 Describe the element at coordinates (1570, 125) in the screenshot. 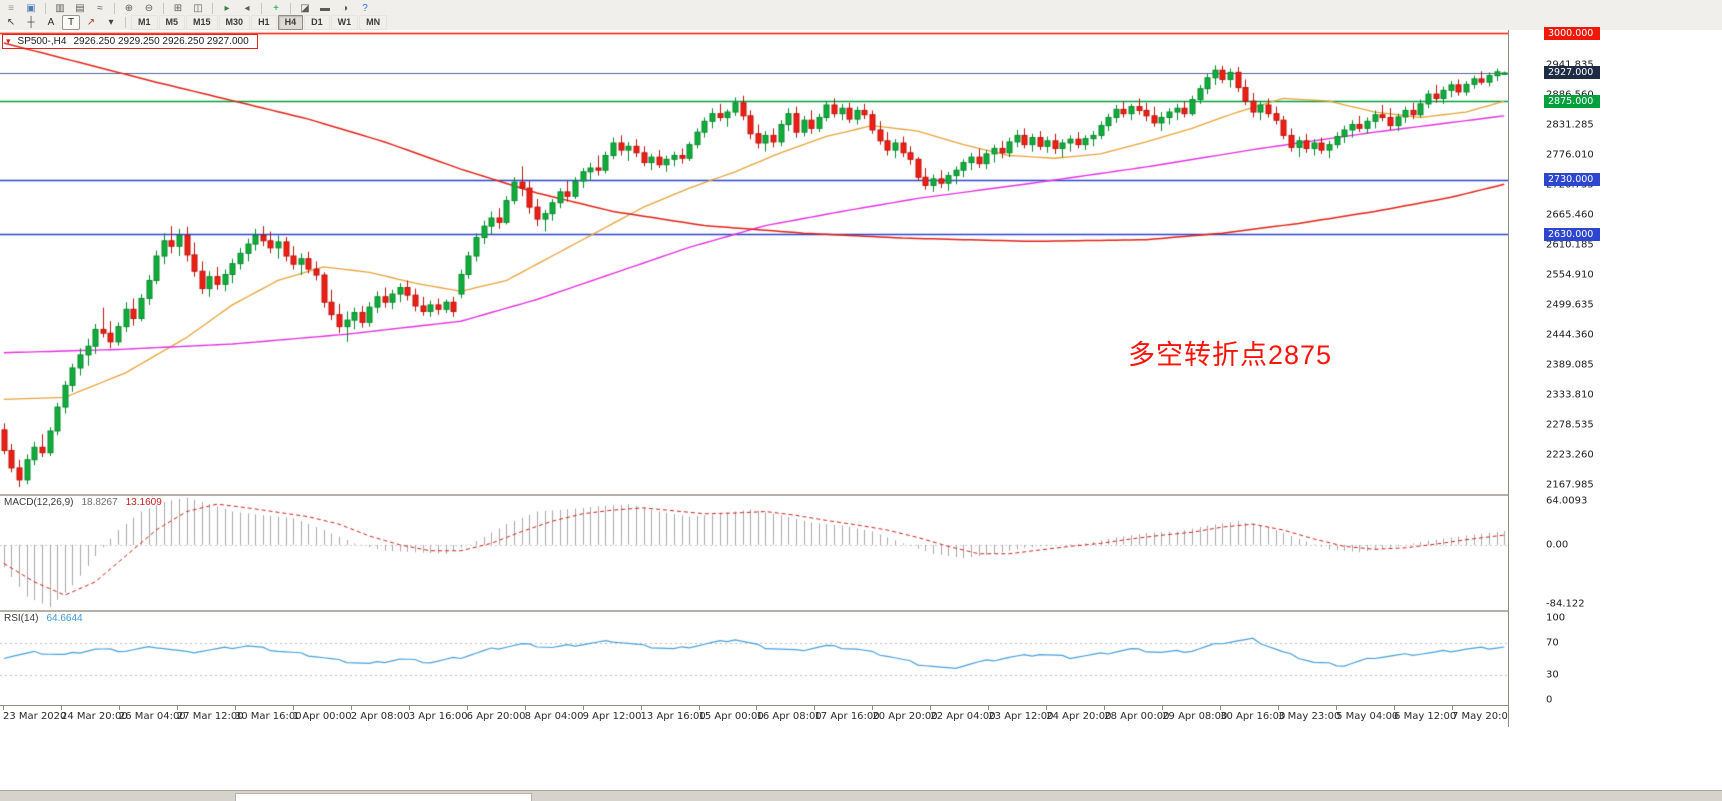

I see `price-tick-label: 2831.285` at that location.